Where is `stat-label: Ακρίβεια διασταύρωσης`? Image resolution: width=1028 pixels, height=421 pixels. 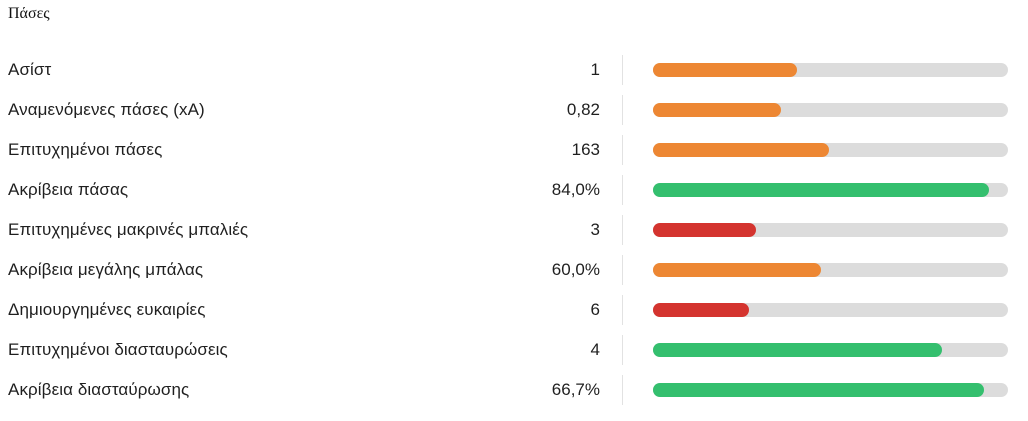
stat-label: Ακρίβεια διασταύρωσης is located at coordinates (99, 389).